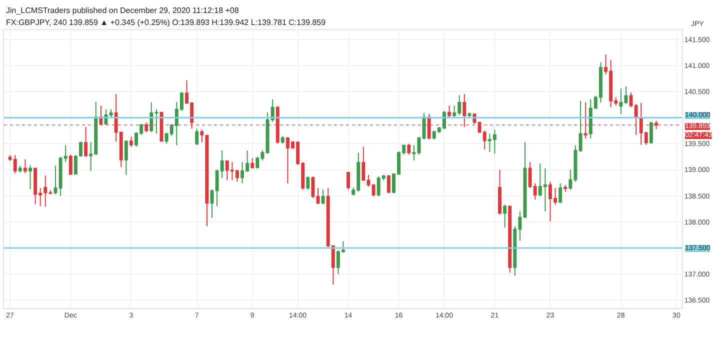 Image resolution: width=720 pixels, height=342 pixels. Describe the element at coordinates (166, 22) in the screenshot. I see `chart-subtitle: FX:GBPJPY, 240 139.859 ▲ +0.345 (+0.25%) O:139.893 H:139.942 L:139.781 C:139.859` at that location.